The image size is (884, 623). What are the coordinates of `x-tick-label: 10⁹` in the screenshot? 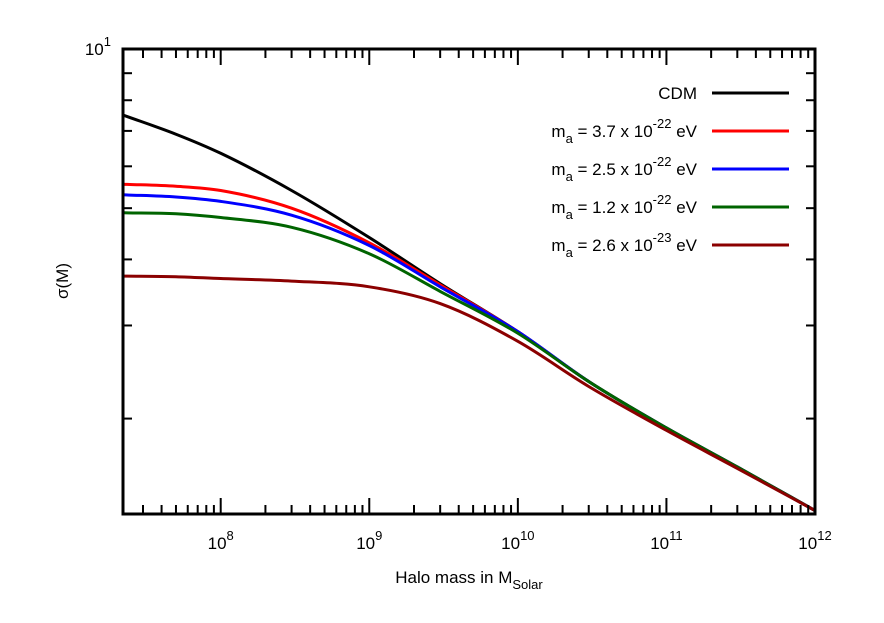 It's located at (369, 540).